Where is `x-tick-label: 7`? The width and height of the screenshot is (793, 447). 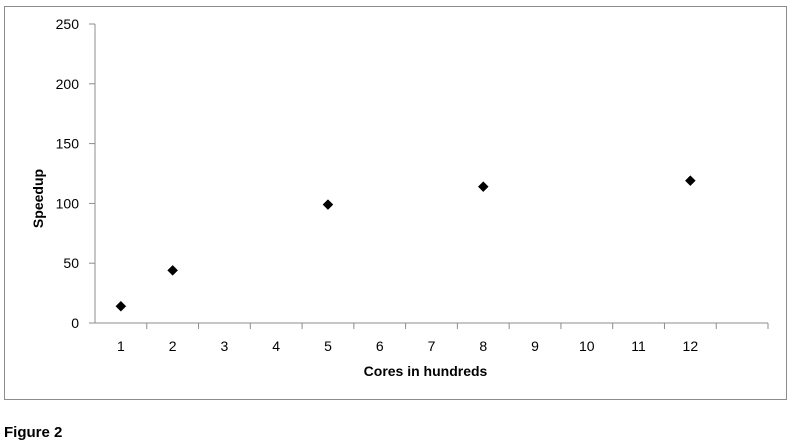
x-tick-label: 7 is located at coordinates (432, 346).